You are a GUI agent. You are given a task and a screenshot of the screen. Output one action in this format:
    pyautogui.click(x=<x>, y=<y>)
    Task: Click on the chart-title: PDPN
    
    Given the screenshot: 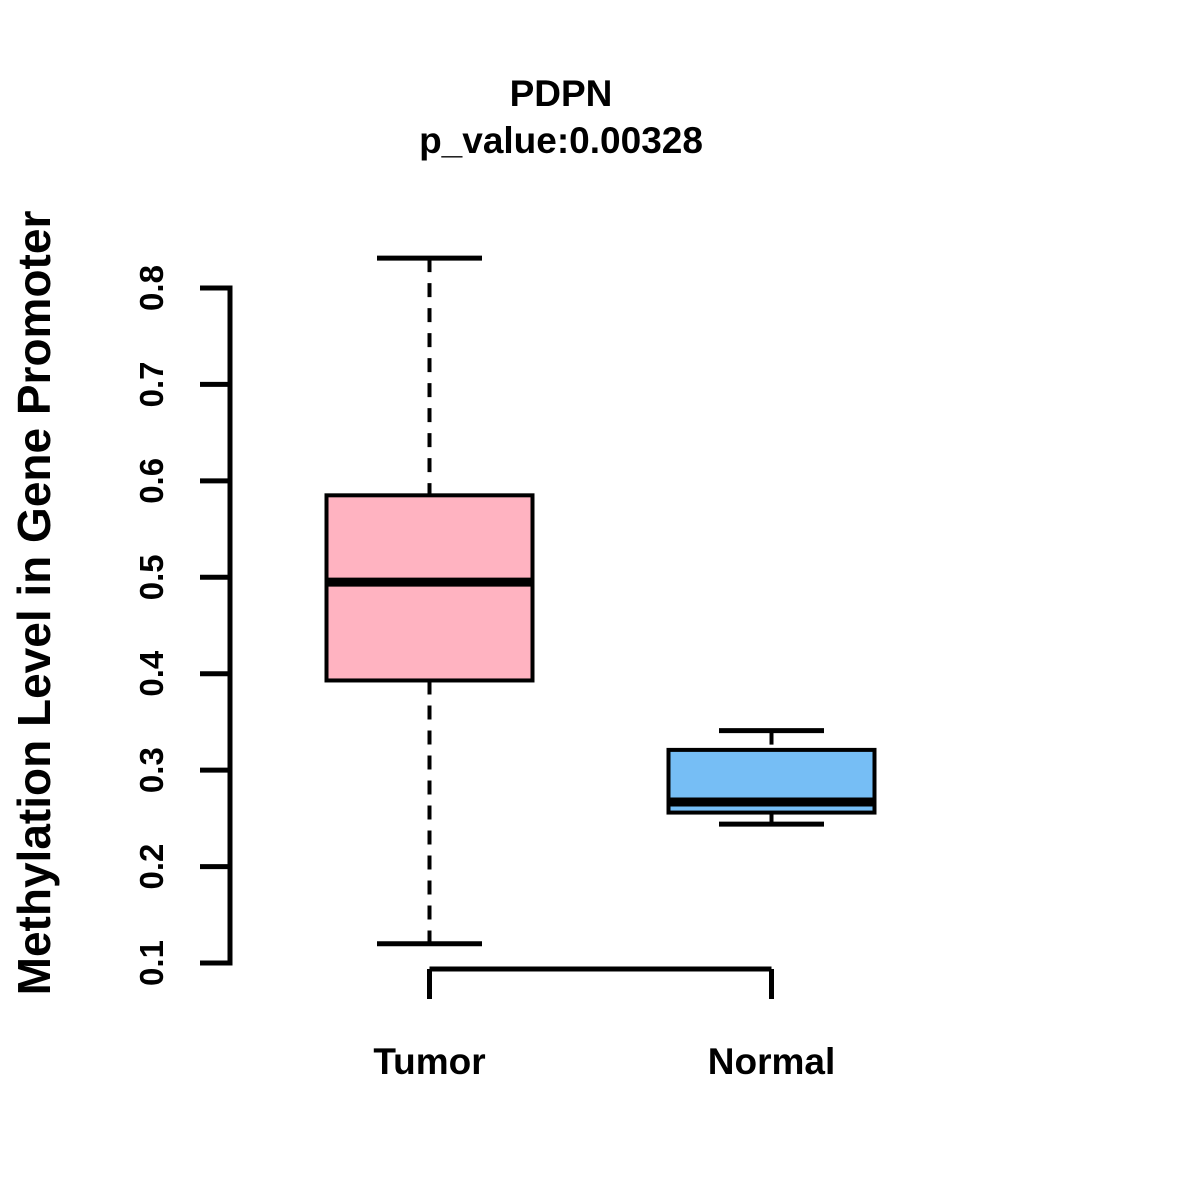 What is the action you would take?
    pyautogui.click(x=561, y=93)
    